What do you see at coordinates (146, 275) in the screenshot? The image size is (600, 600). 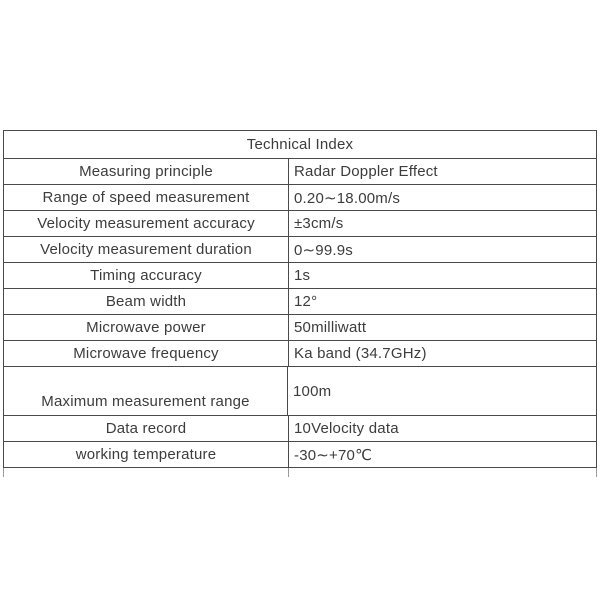 I see `spec-label: Timing accuracy` at bounding box center [146, 275].